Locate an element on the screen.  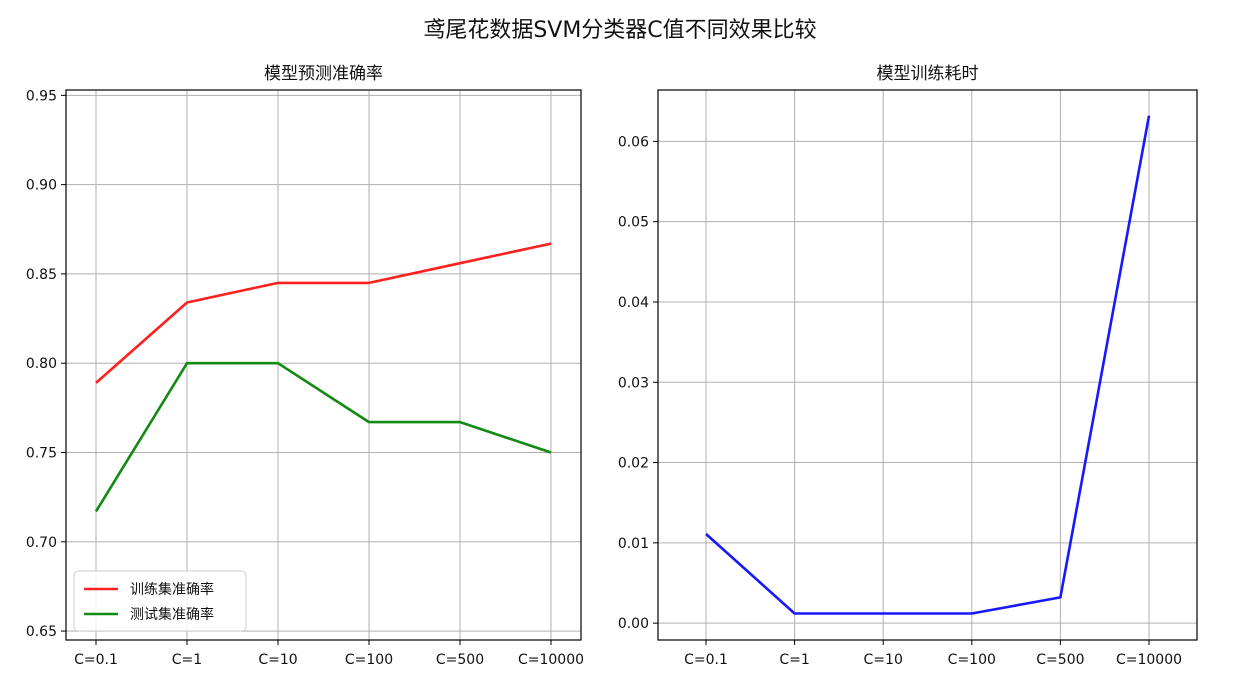
y-tick-label: 0.06 is located at coordinates (633, 142).